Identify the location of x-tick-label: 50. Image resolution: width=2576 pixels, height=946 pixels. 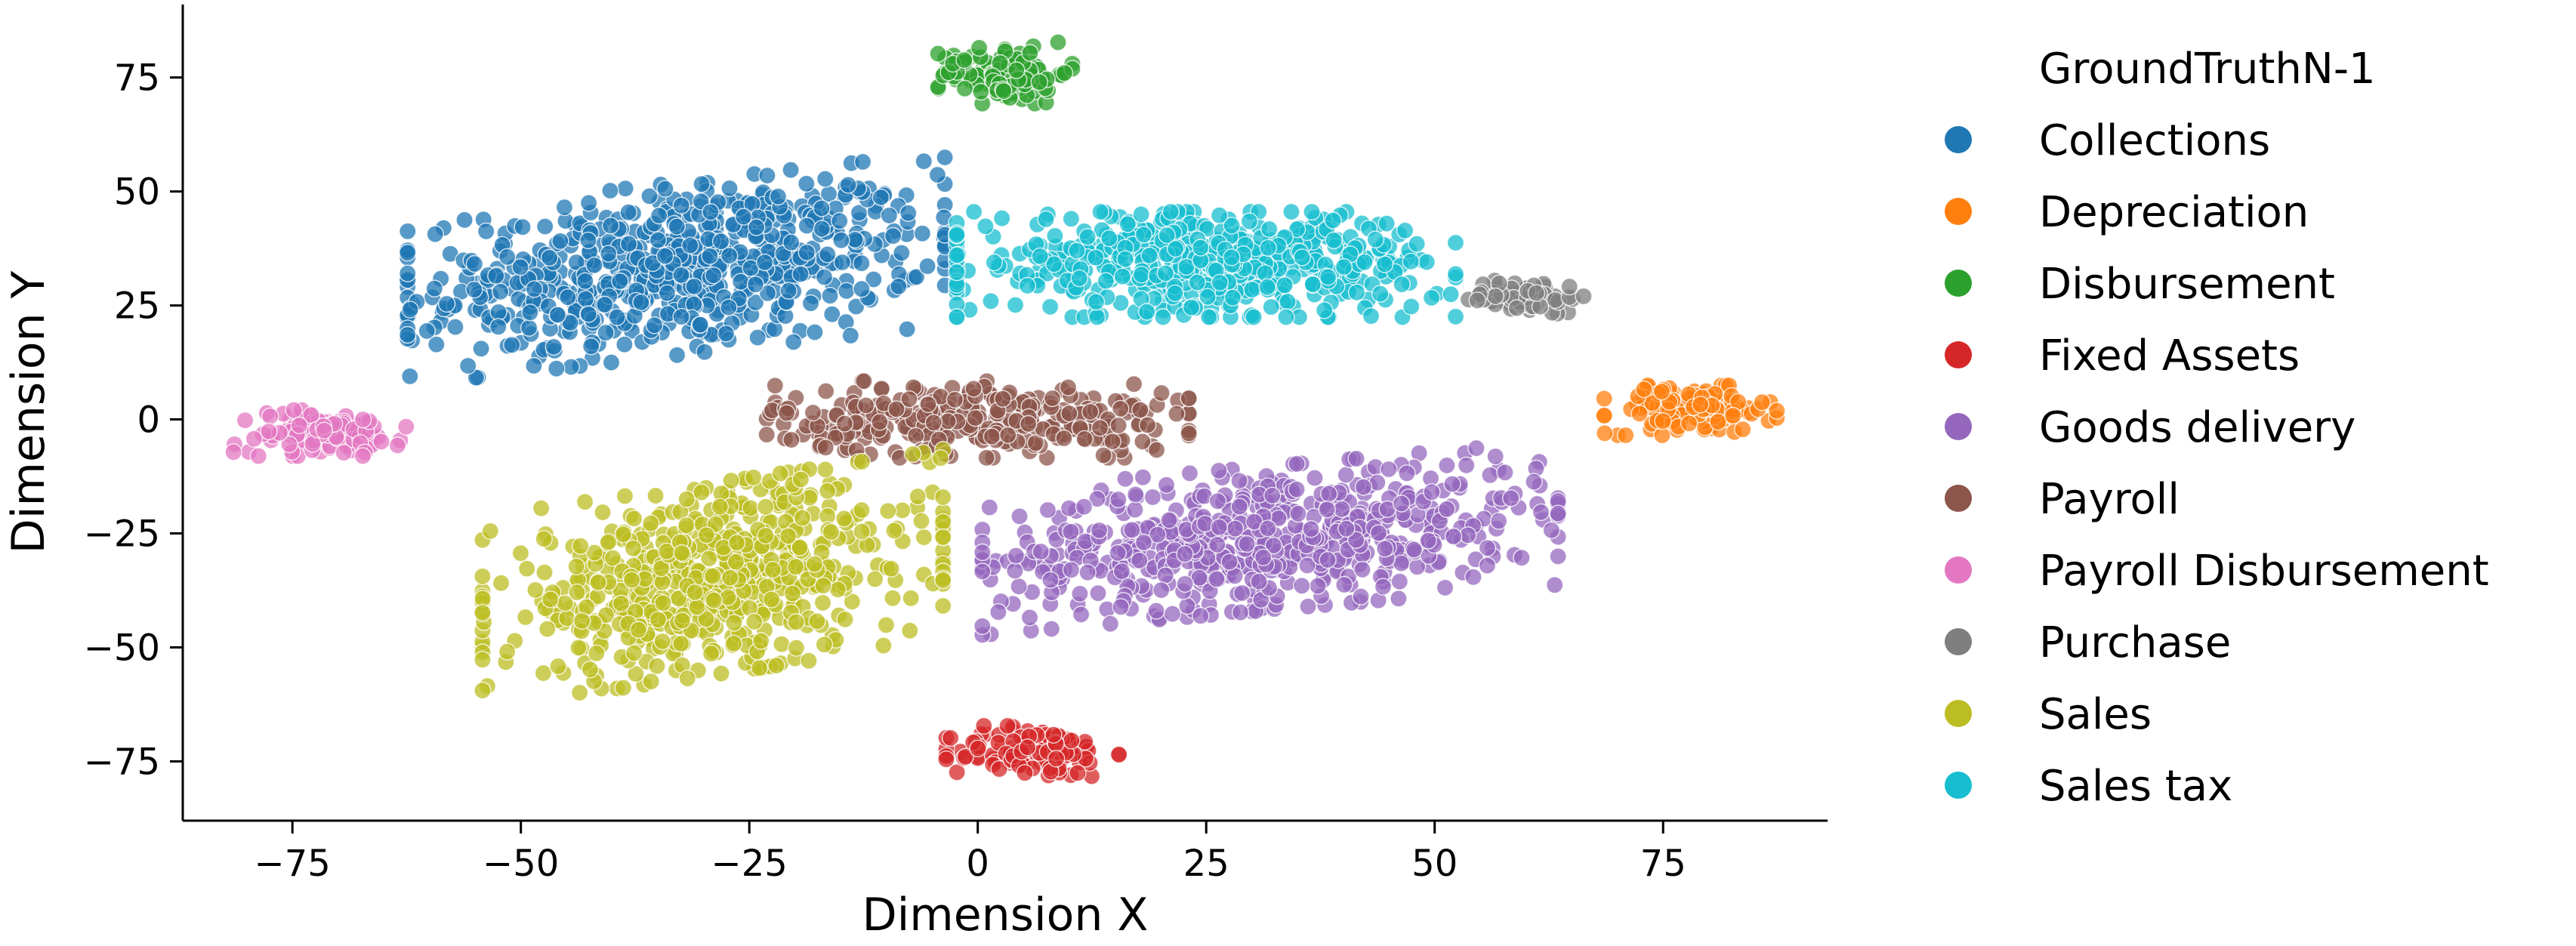
(1434, 864).